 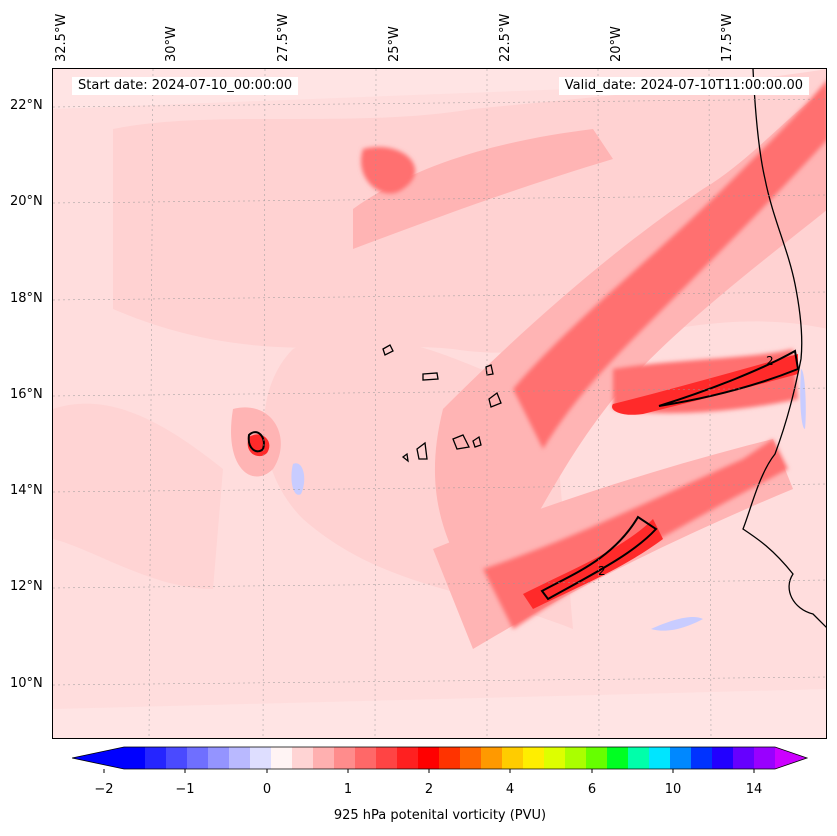 What do you see at coordinates (505, 37) in the screenshot?
I see `lon-label-22-5w: 22.5°W` at bounding box center [505, 37].